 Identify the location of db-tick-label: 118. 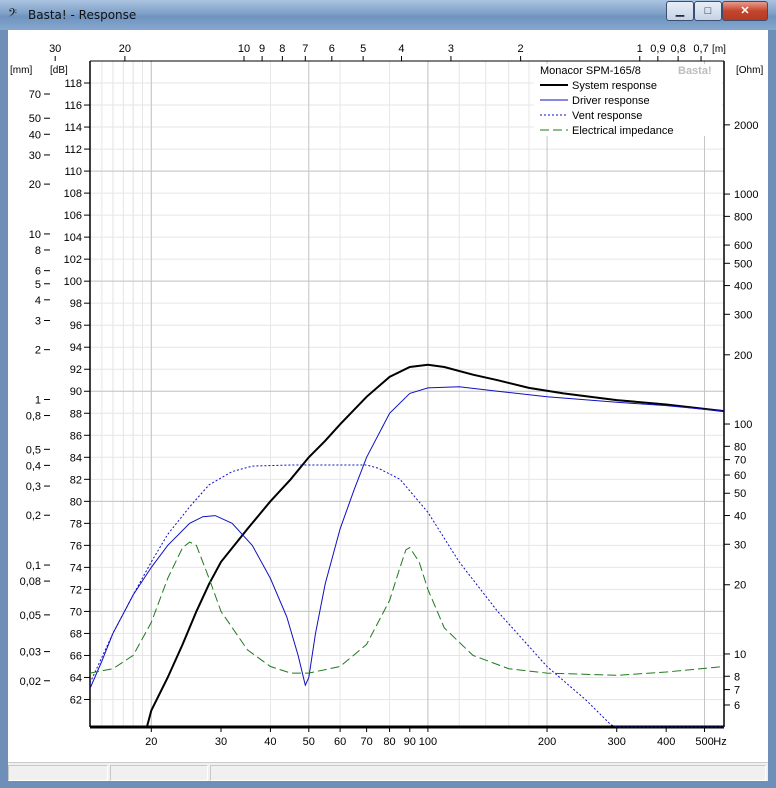
(73, 84).